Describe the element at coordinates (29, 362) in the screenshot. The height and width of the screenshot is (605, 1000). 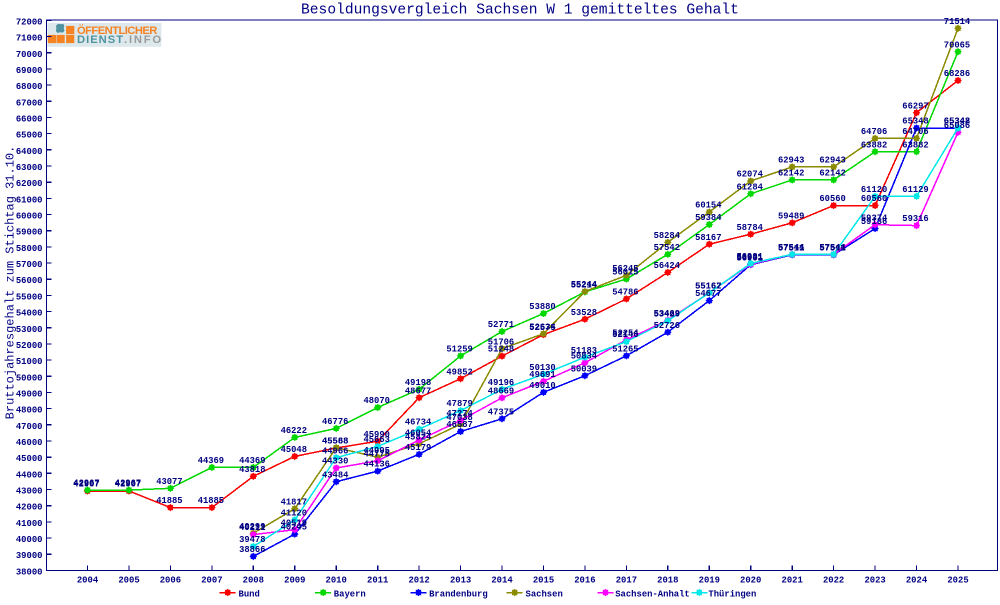
I see `svg-text: 51000` at that location.